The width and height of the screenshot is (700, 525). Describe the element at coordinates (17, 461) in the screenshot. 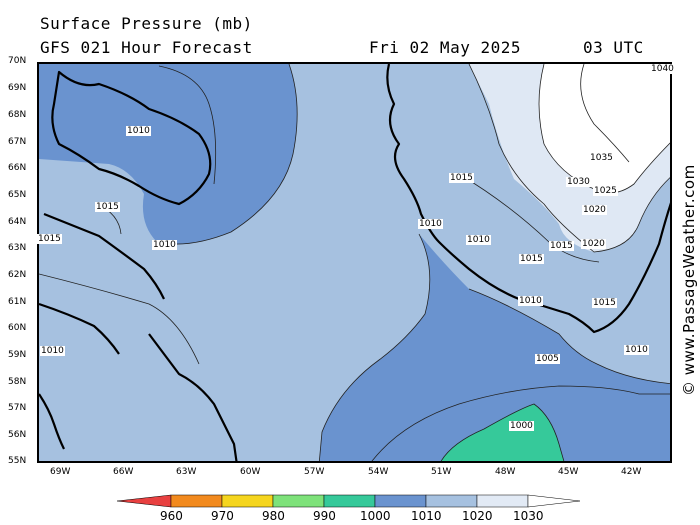

I see `lat-label: 55N` at that location.